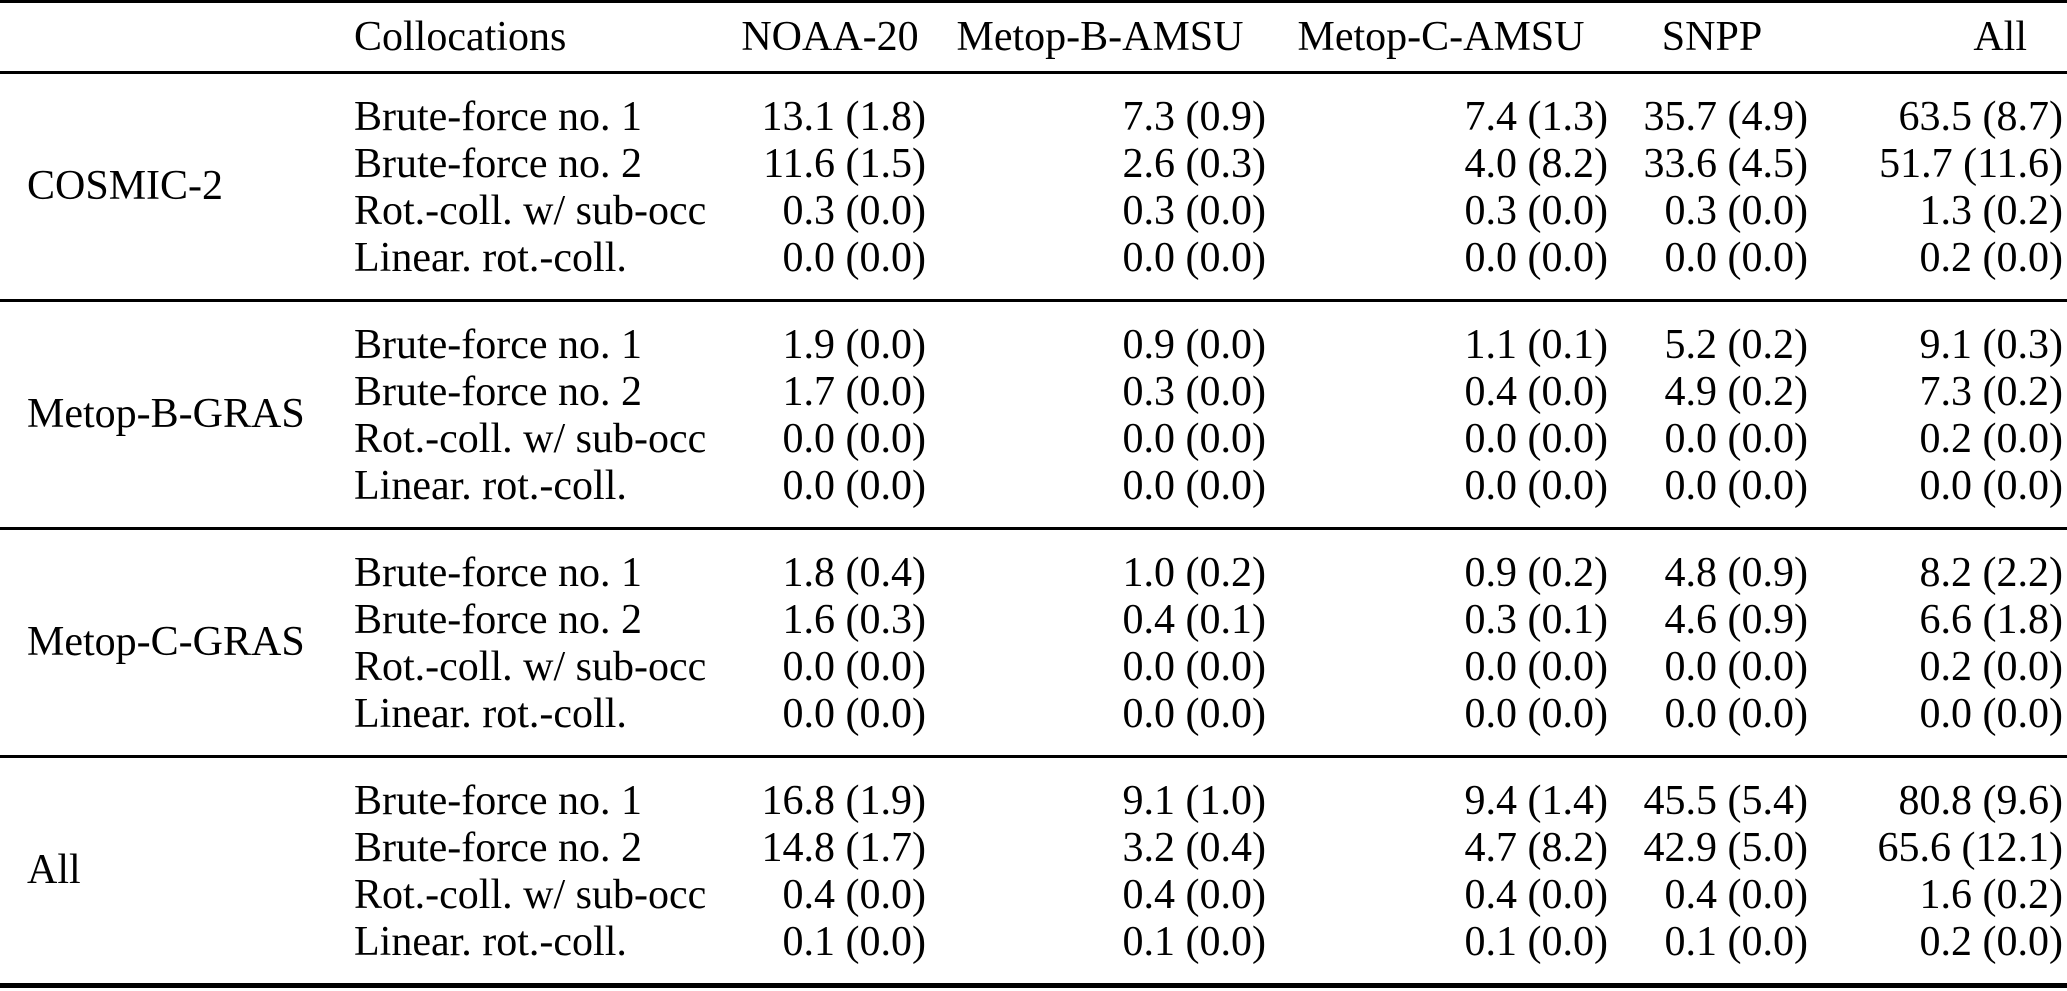 This screenshot has height=991, width=2067. I want to click on value-cell: 9.1 (0.3), so click(1991, 345).